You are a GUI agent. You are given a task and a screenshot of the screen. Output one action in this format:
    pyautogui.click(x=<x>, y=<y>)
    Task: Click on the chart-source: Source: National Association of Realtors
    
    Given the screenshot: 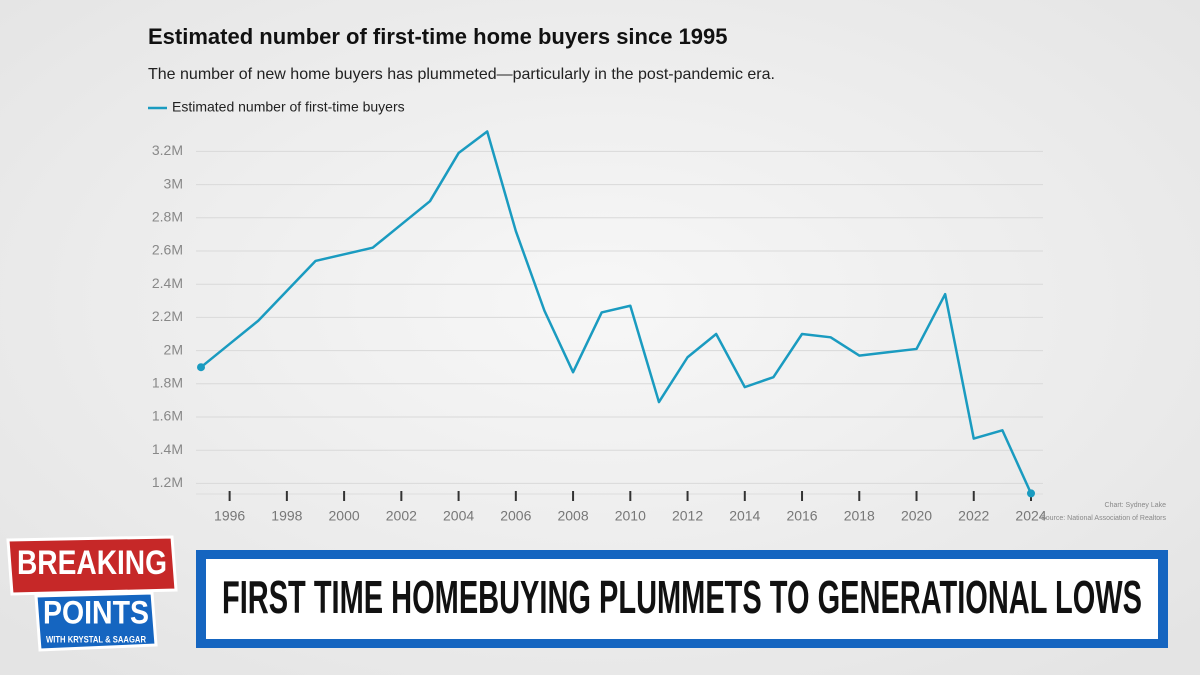 What is the action you would take?
    pyautogui.click(x=1103, y=518)
    